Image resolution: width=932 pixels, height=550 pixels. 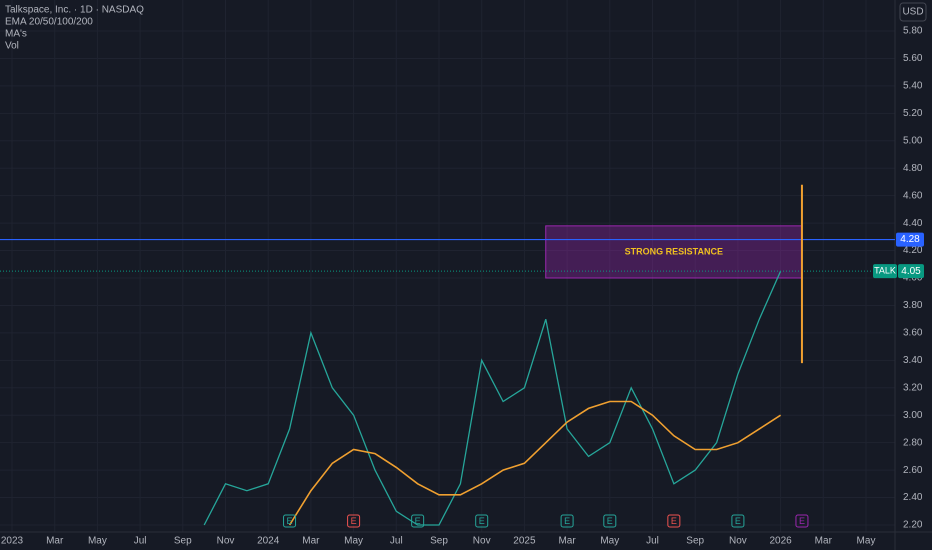 What do you see at coordinates (913, 86) in the screenshot?
I see `y-tick-label: 5.40` at bounding box center [913, 86].